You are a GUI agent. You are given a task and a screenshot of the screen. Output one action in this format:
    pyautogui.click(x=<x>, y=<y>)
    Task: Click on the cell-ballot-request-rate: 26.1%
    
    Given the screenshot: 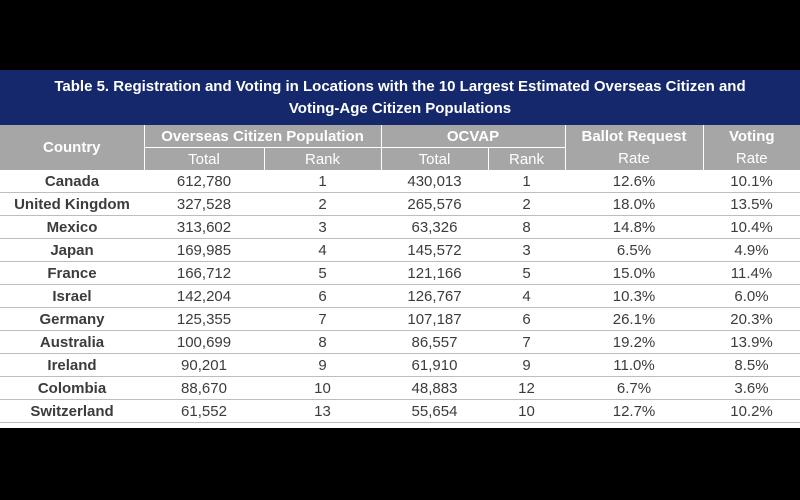 What is the action you would take?
    pyautogui.click(x=634, y=319)
    